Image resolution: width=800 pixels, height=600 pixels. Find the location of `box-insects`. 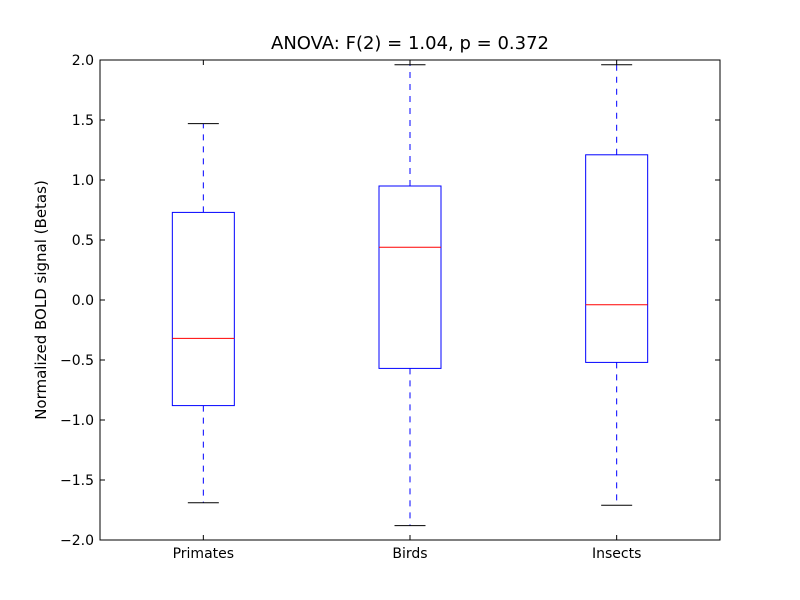

box-insects is located at coordinates (617, 285).